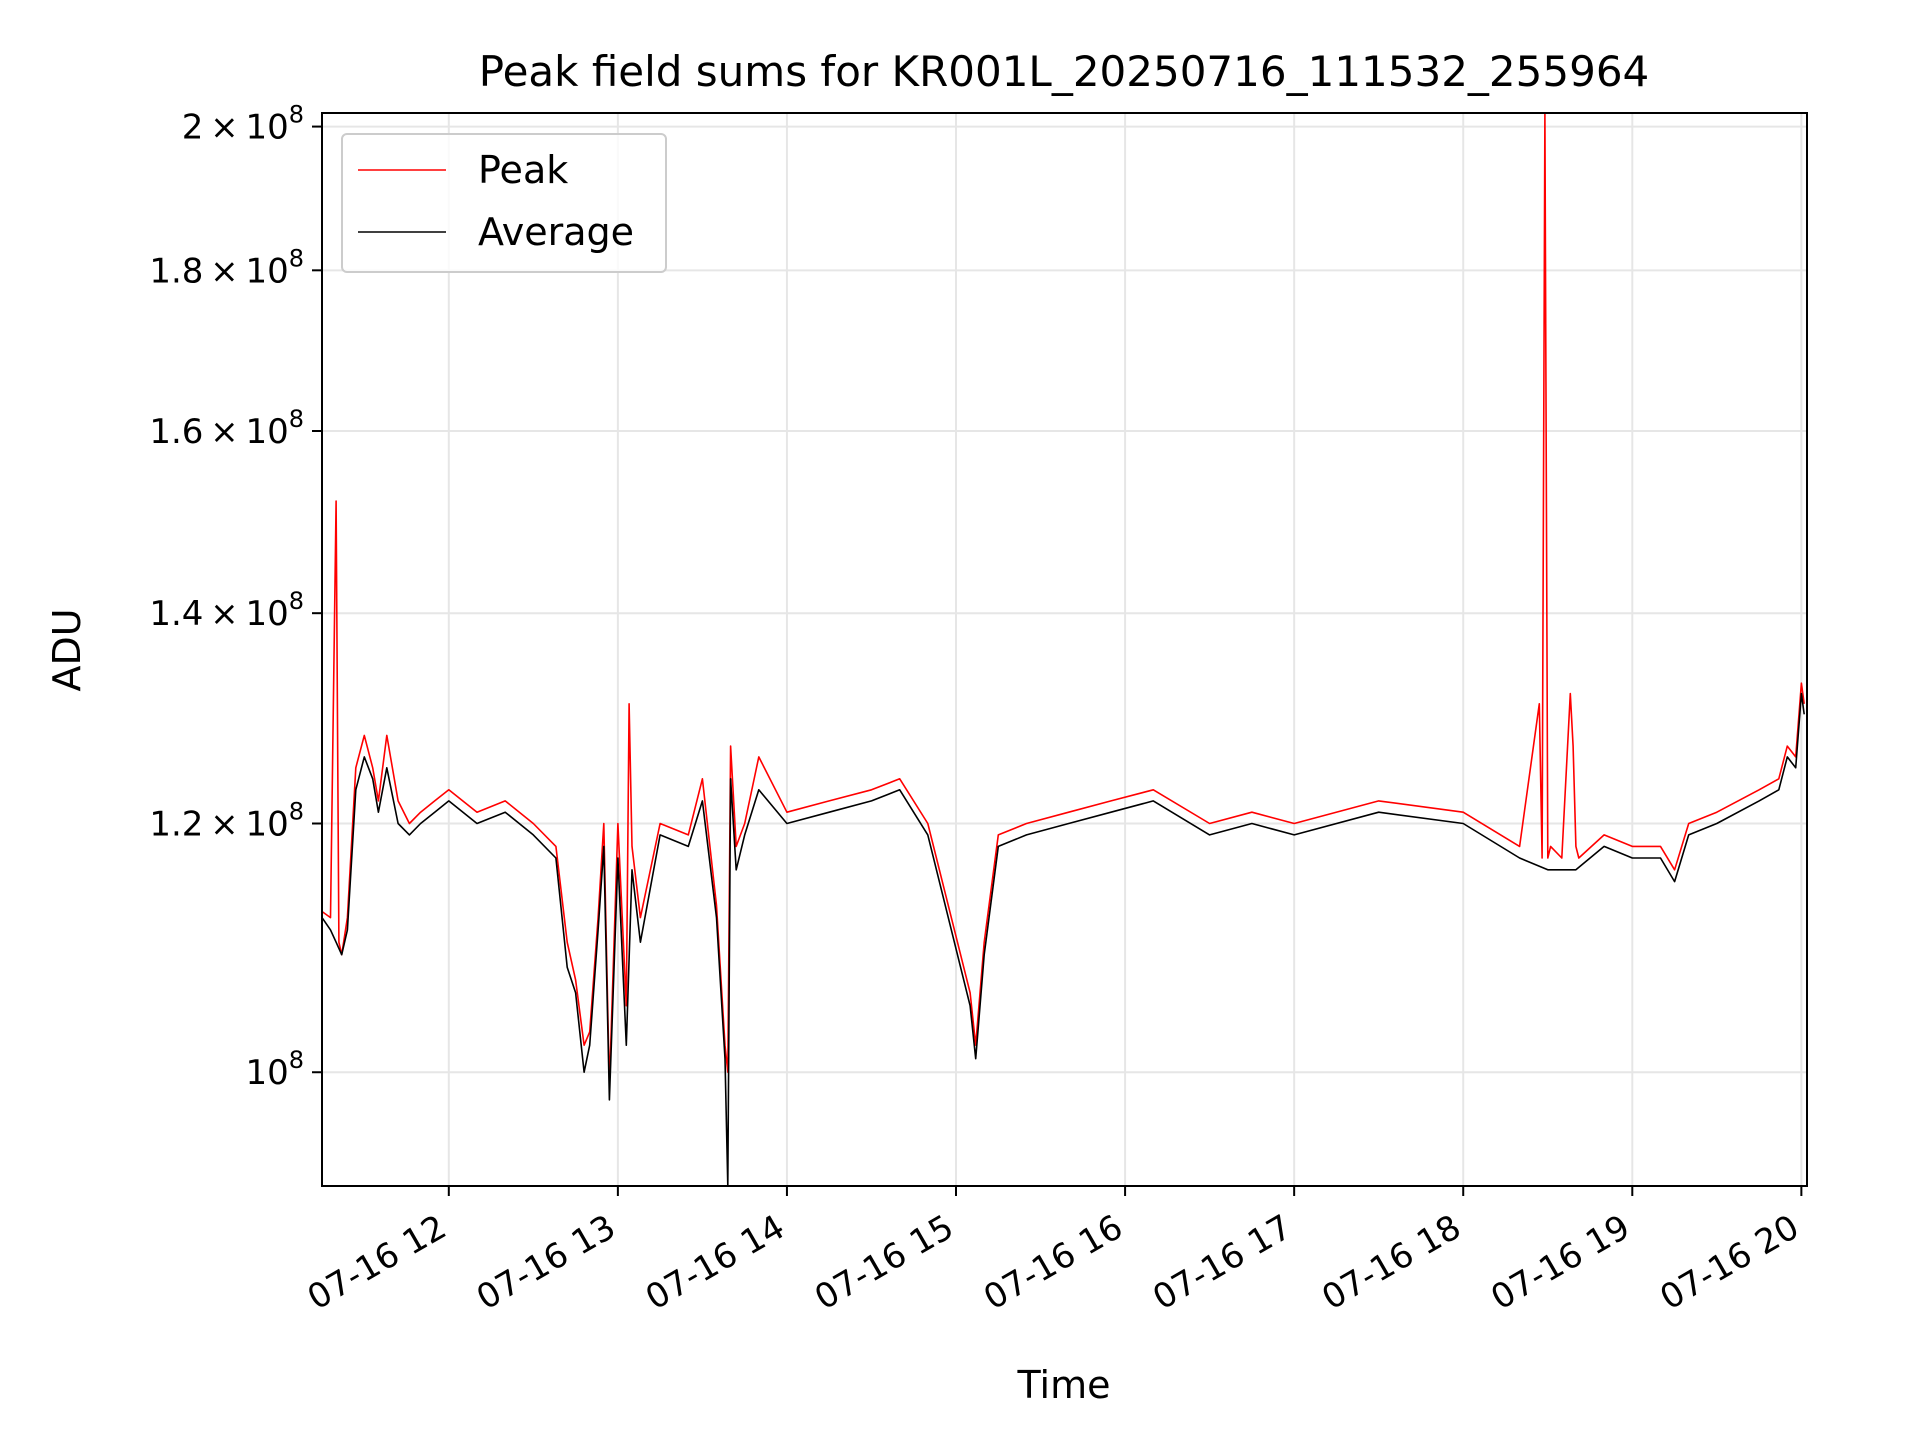 This screenshot has width=1920, height=1444. I want to click on y-tick-label: 1.6 × 10⁸, so click(226, 428).